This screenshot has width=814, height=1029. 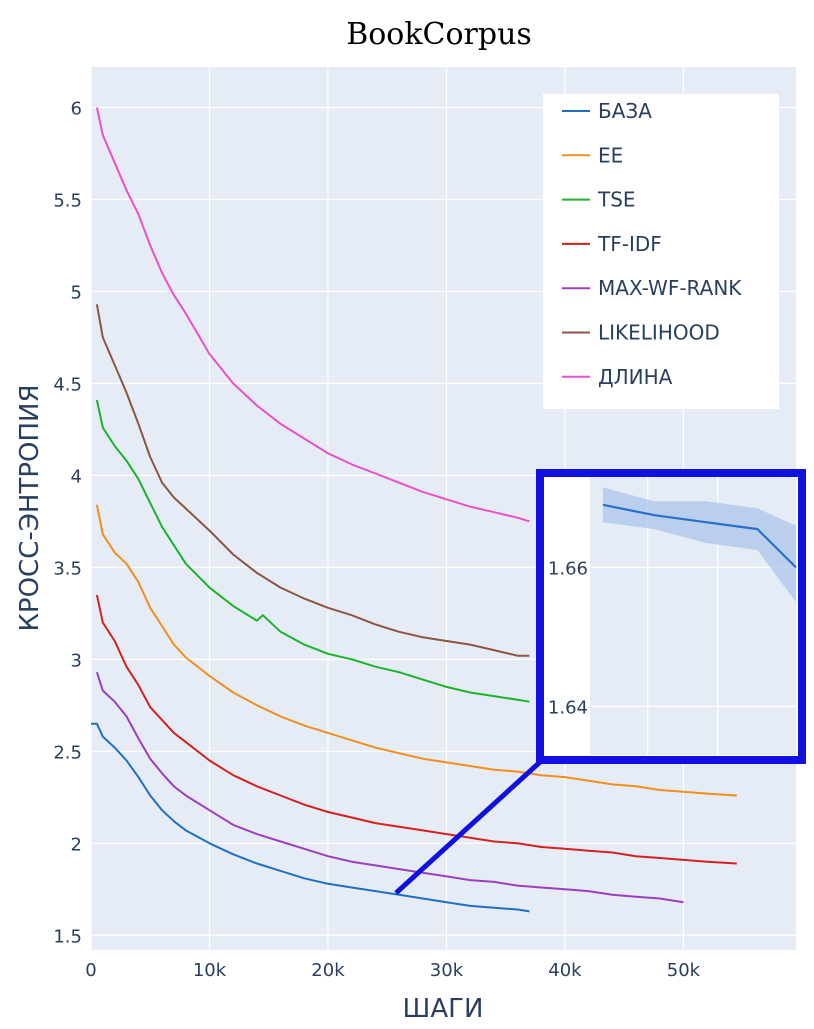 What do you see at coordinates (659, 333) in the screenshot?
I see `legend-item-label: LIKELIHOOD` at bounding box center [659, 333].